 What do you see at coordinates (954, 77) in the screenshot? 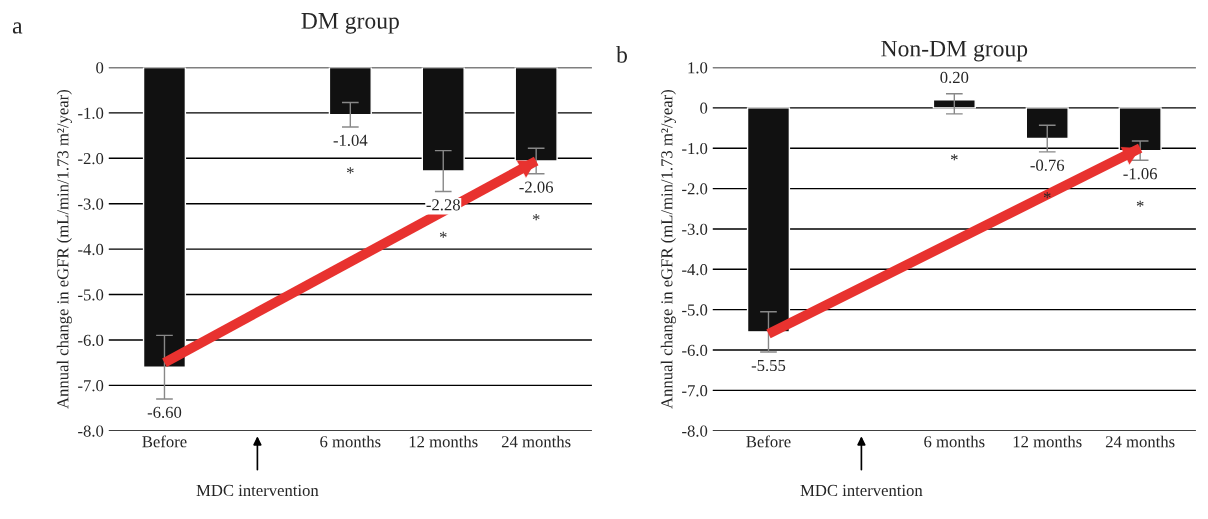
I see `data-label: 0.20` at bounding box center [954, 77].